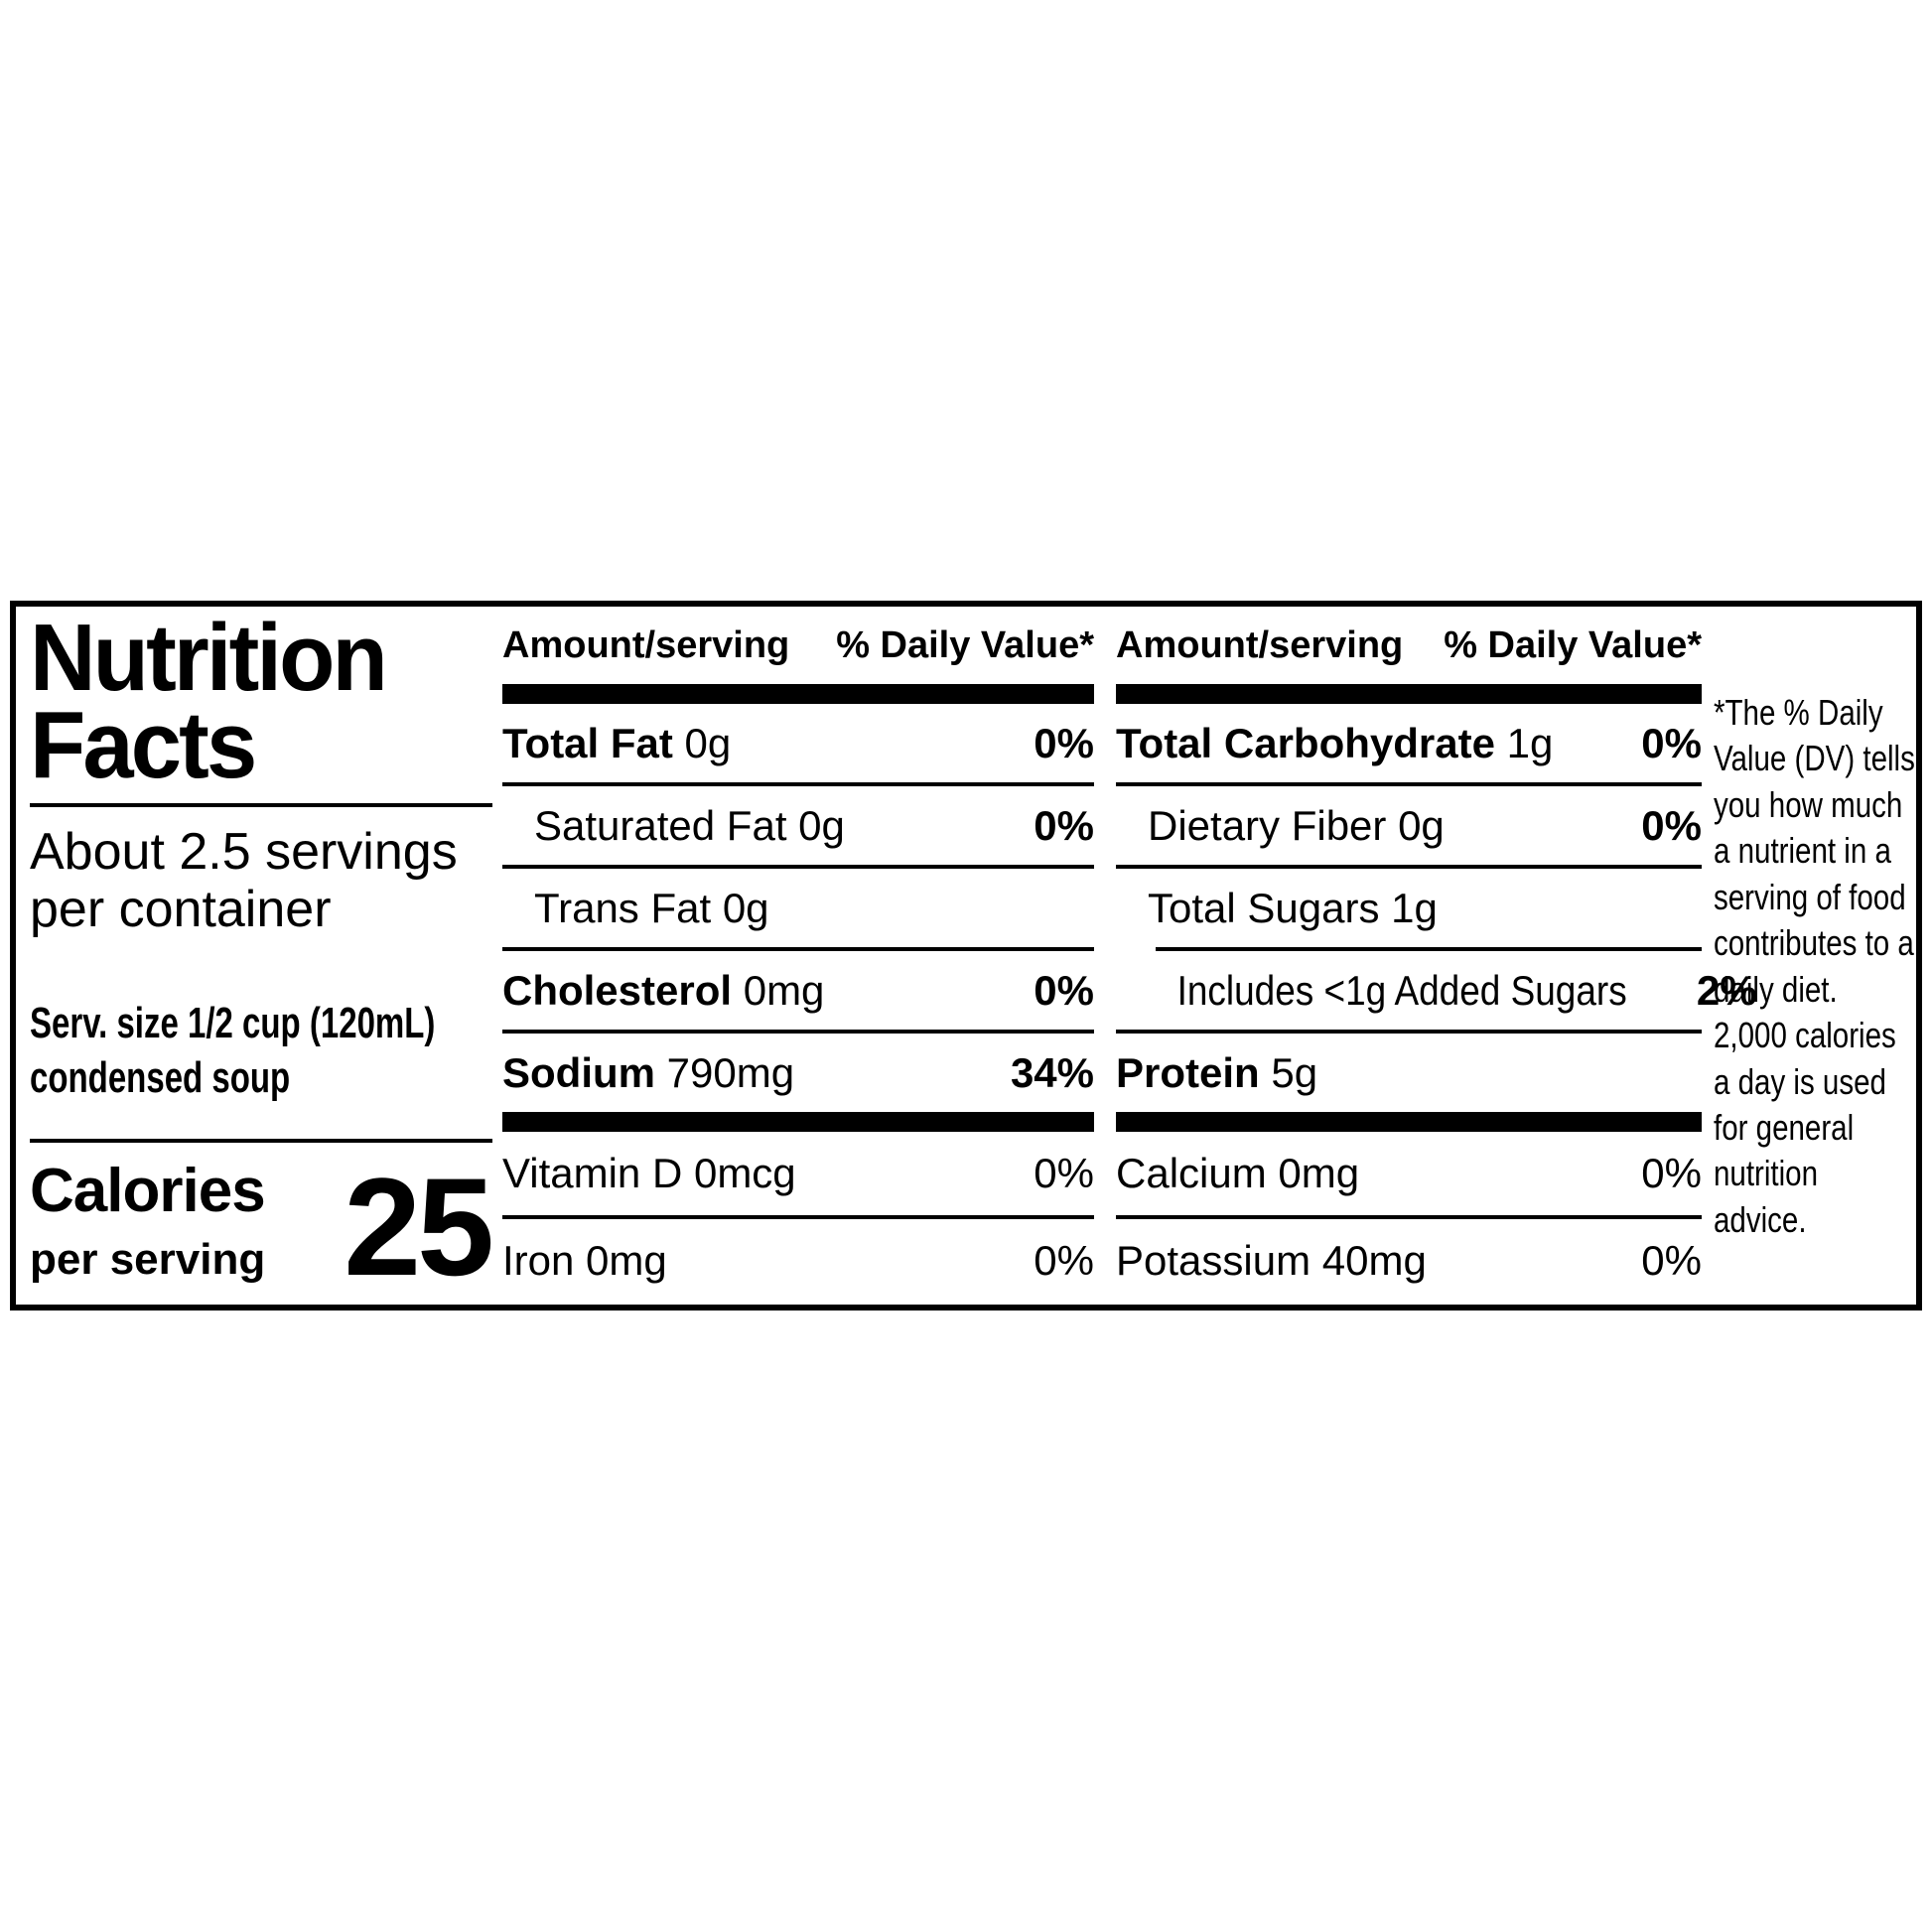 The width and height of the screenshot is (1932, 1932). I want to click on calories-word: Calories, so click(148, 1191).